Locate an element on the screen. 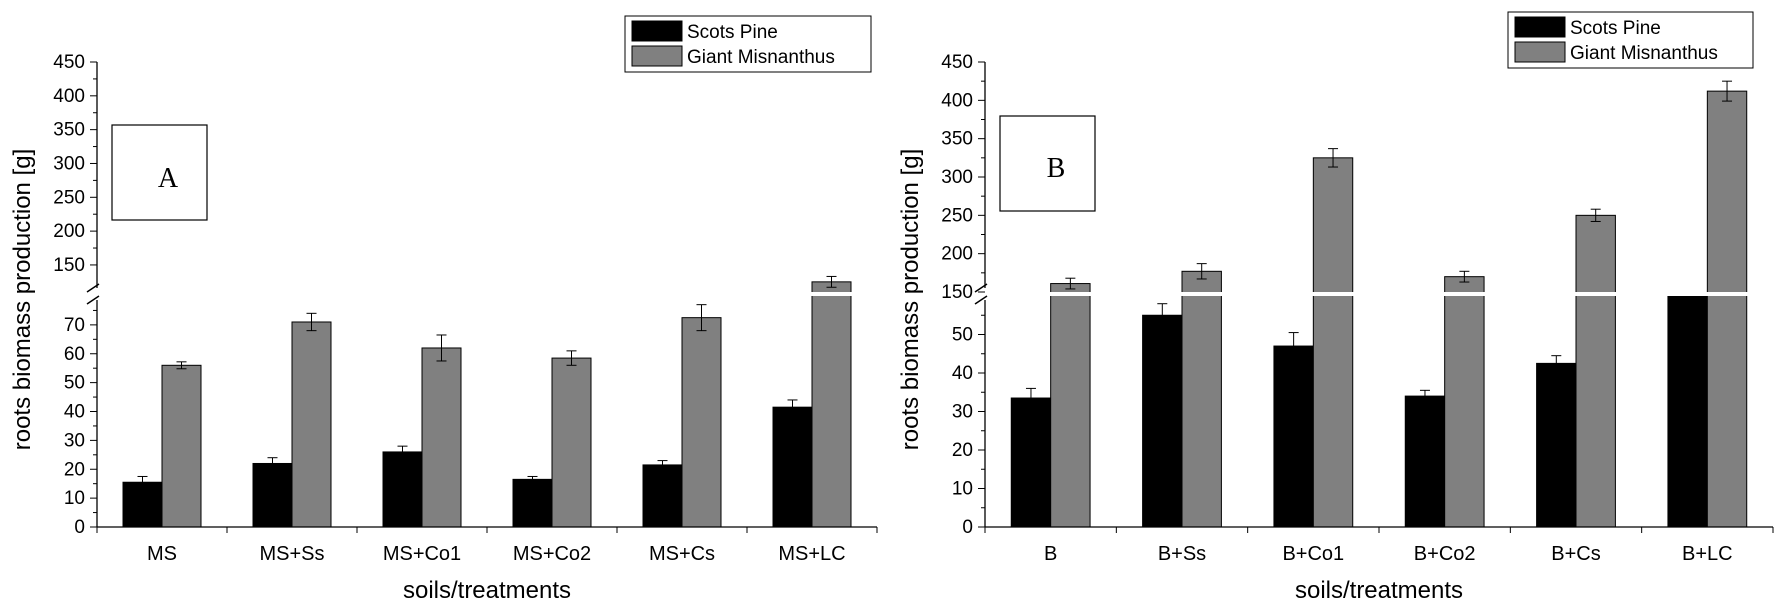  x-tick-label: MS+Co1 is located at coordinates (422, 554).